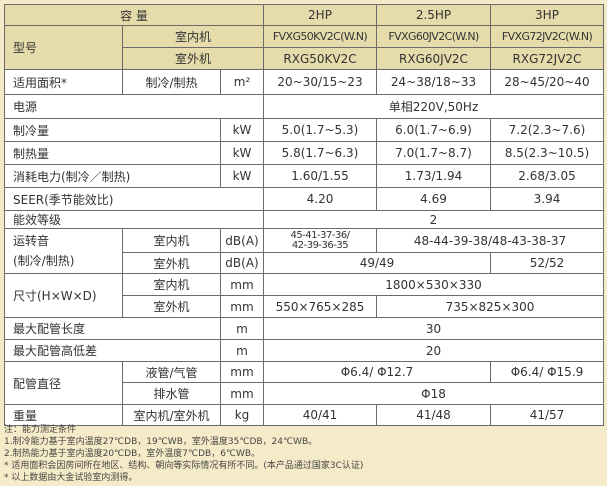 This screenshot has height=486, width=607. What do you see at coordinates (547, 36) in the screenshot?
I see `indoor-model: FVXG72JV2C(W.N)` at bounding box center [547, 36].